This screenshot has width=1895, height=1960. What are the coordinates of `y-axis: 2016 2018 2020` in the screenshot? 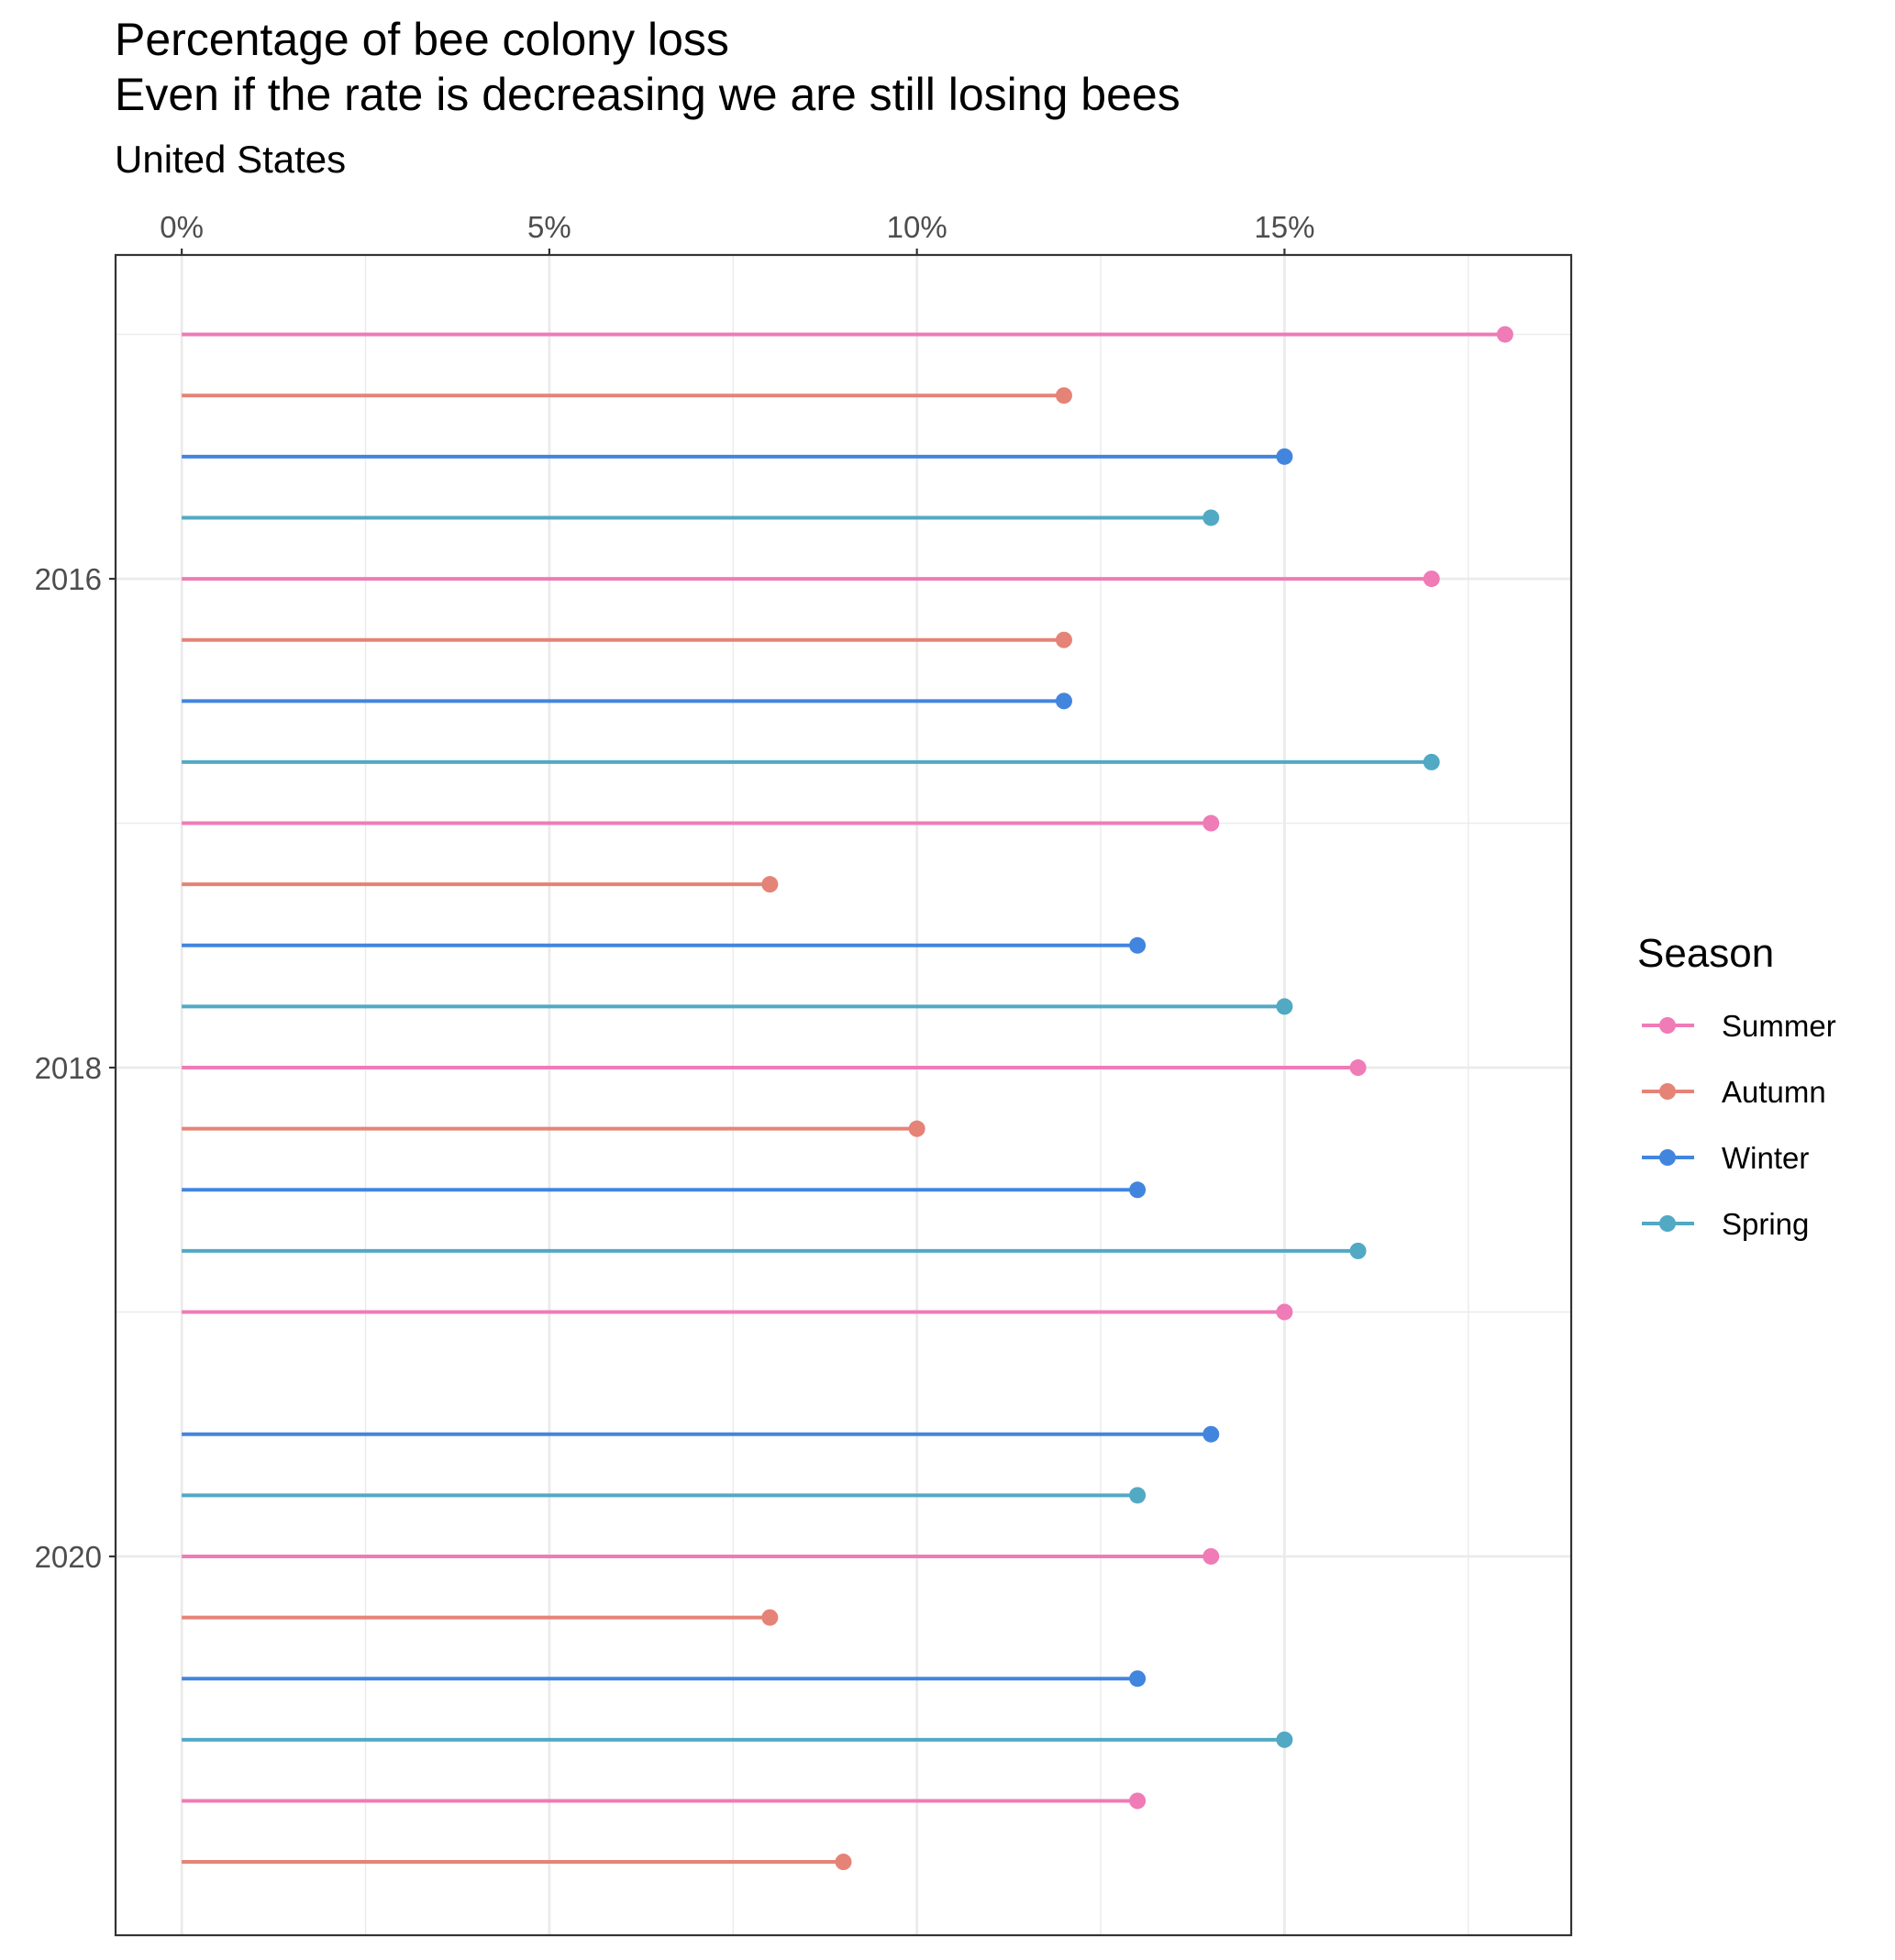 It's located at (75, 1068).